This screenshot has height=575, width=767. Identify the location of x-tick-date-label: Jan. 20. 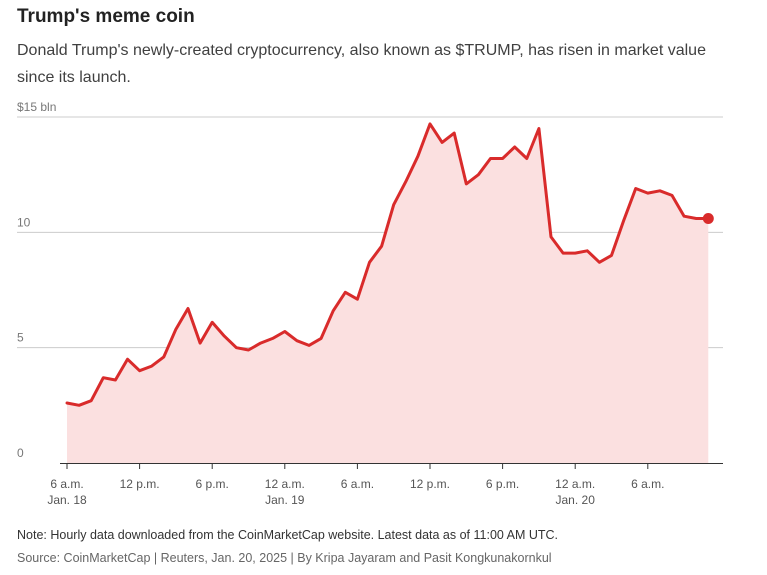
(576, 500).